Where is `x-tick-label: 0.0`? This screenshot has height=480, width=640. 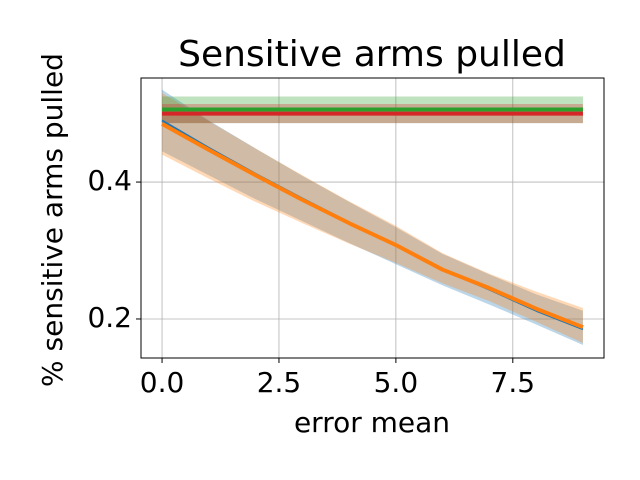 x-tick-label: 0.0 is located at coordinates (162, 382).